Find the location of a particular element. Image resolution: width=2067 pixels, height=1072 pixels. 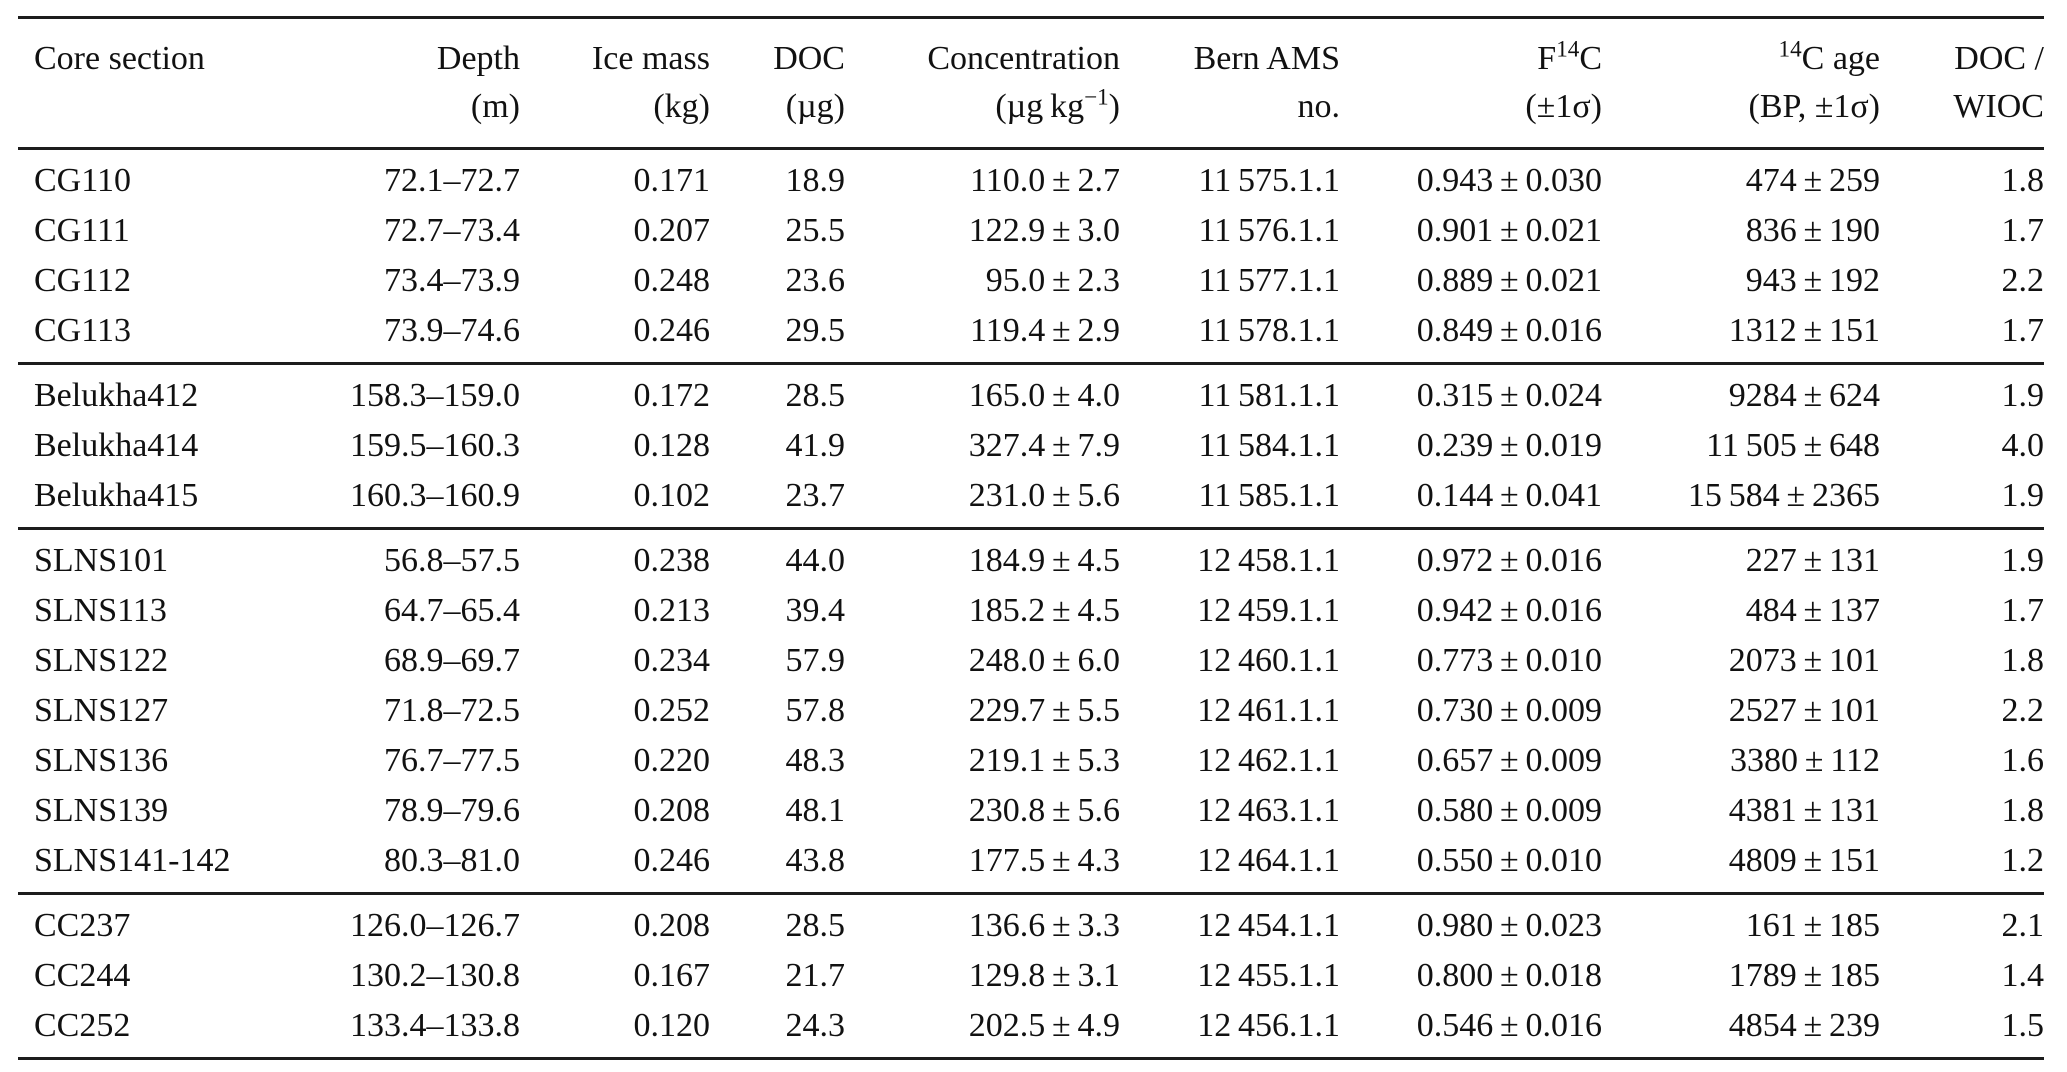

cell-bern-ams-no: 12 461.1.1 is located at coordinates (1268, 710).